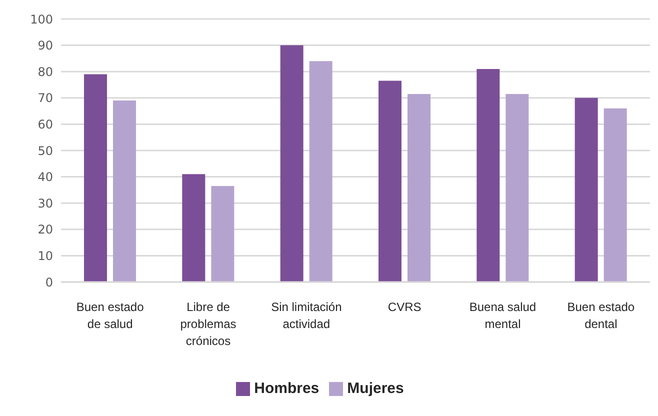  What do you see at coordinates (287, 388) in the screenshot?
I see `legend-label: Hombres` at bounding box center [287, 388].